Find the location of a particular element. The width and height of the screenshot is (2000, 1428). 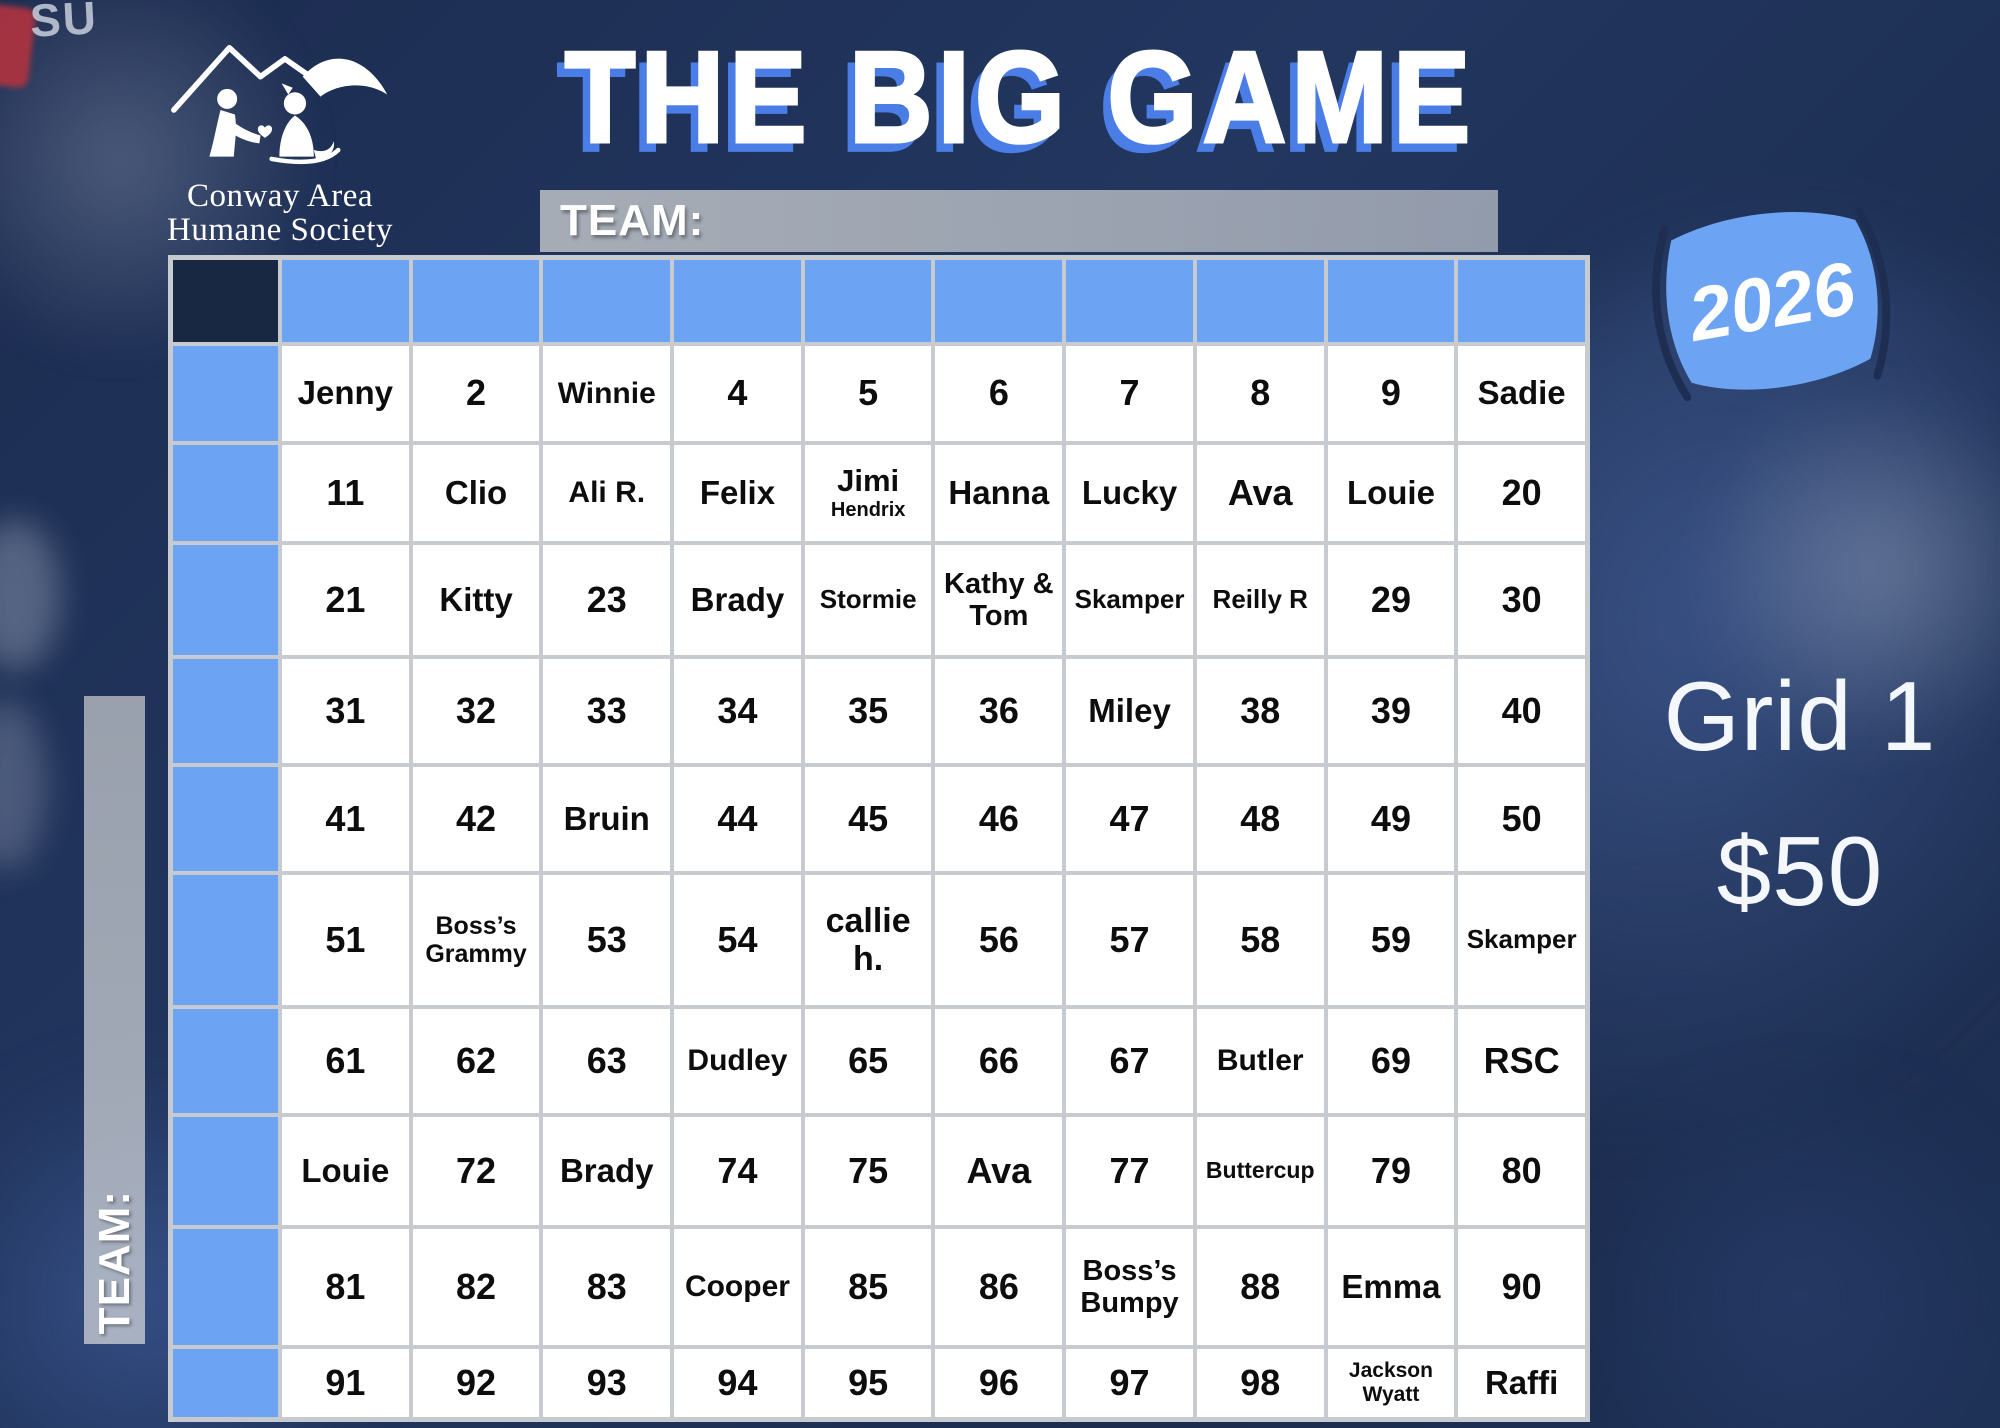

grid-cell: 48 is located at coordinates (1260, 819).